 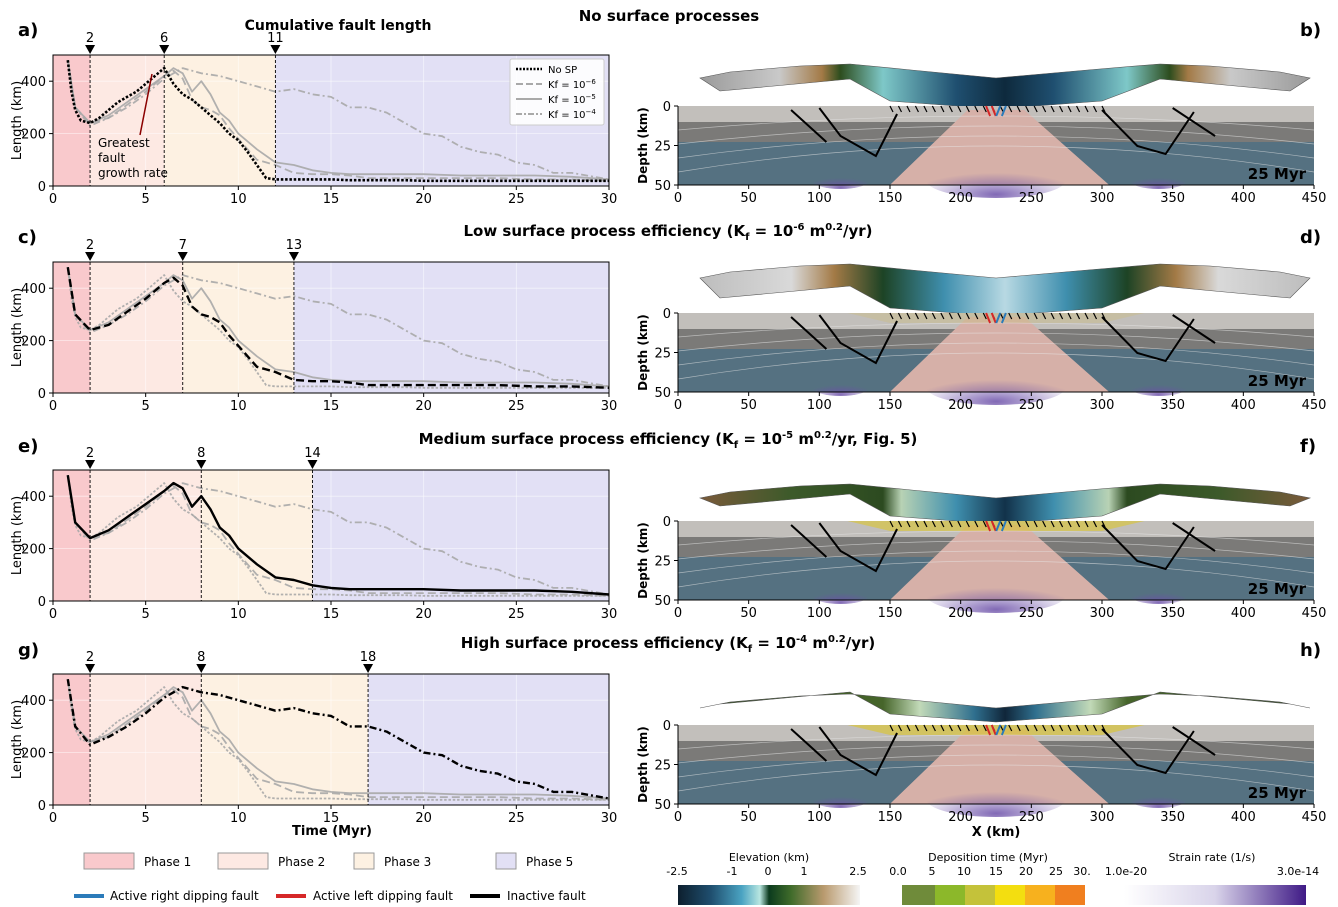 What do you see at coordinates (1005, 504) in the screenshot?
I see `topography-surface` at bounding box center [1005, 504].